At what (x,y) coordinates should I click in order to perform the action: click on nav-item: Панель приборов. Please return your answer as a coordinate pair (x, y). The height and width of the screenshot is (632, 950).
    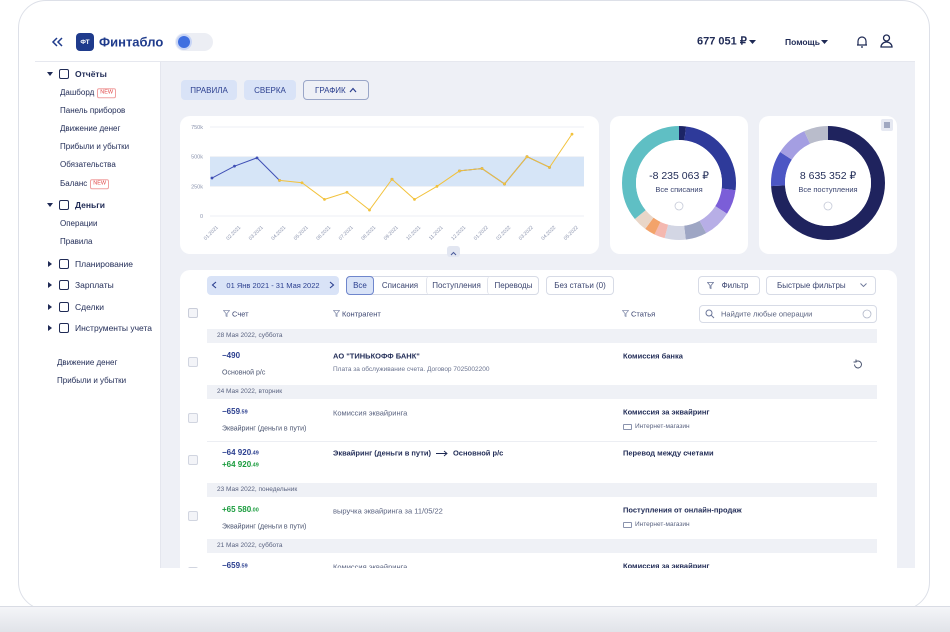
    Looking at the image, I should click on (93, 110).